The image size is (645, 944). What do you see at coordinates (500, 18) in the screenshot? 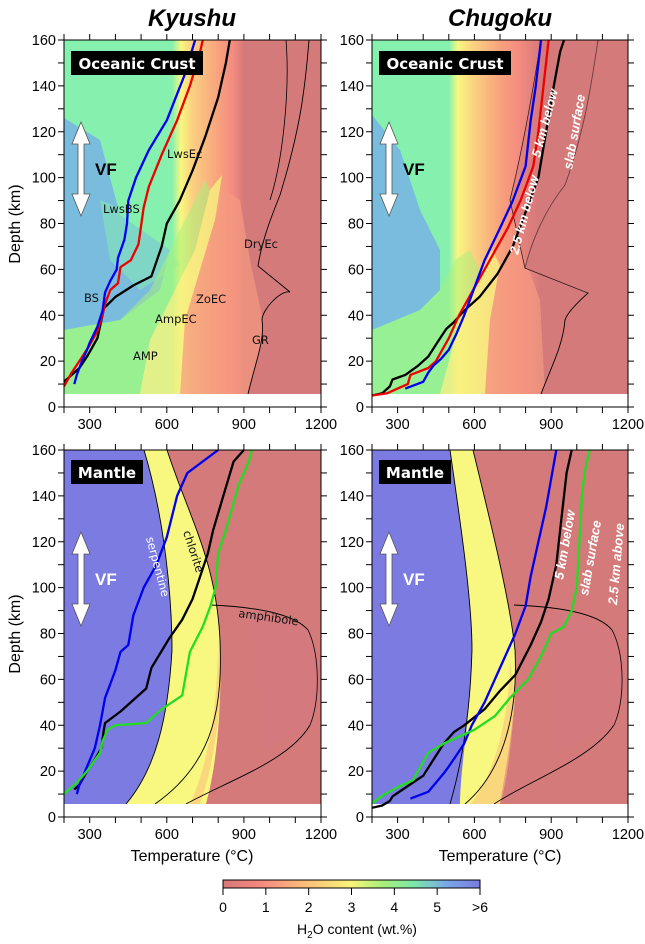
I see `title-chugoku: Chugoku` at bounding box center [500, 18].